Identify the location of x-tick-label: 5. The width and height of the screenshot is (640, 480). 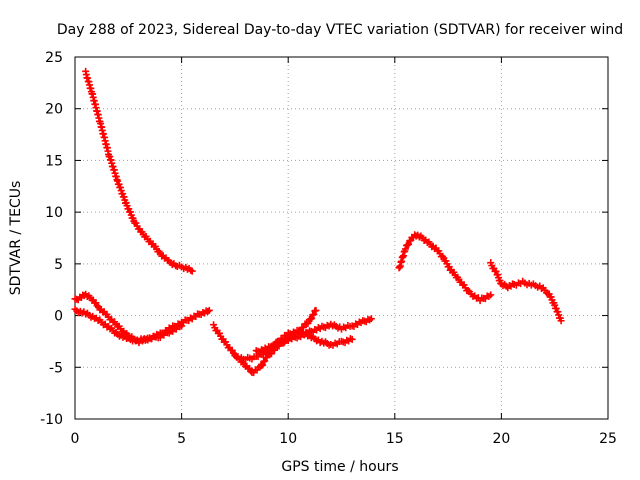
(181, 439).